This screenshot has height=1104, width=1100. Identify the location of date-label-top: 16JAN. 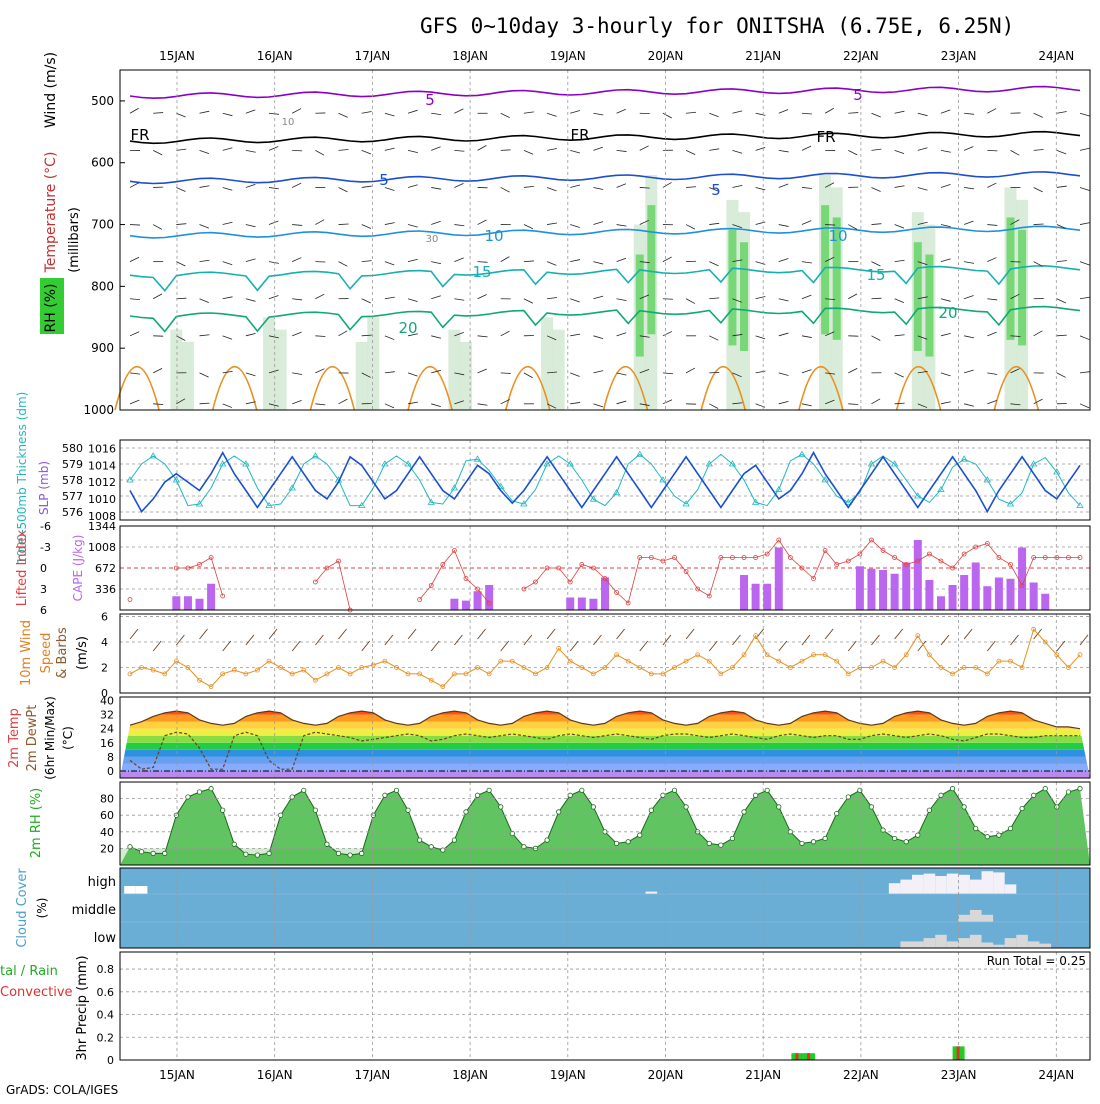
(275, 56).